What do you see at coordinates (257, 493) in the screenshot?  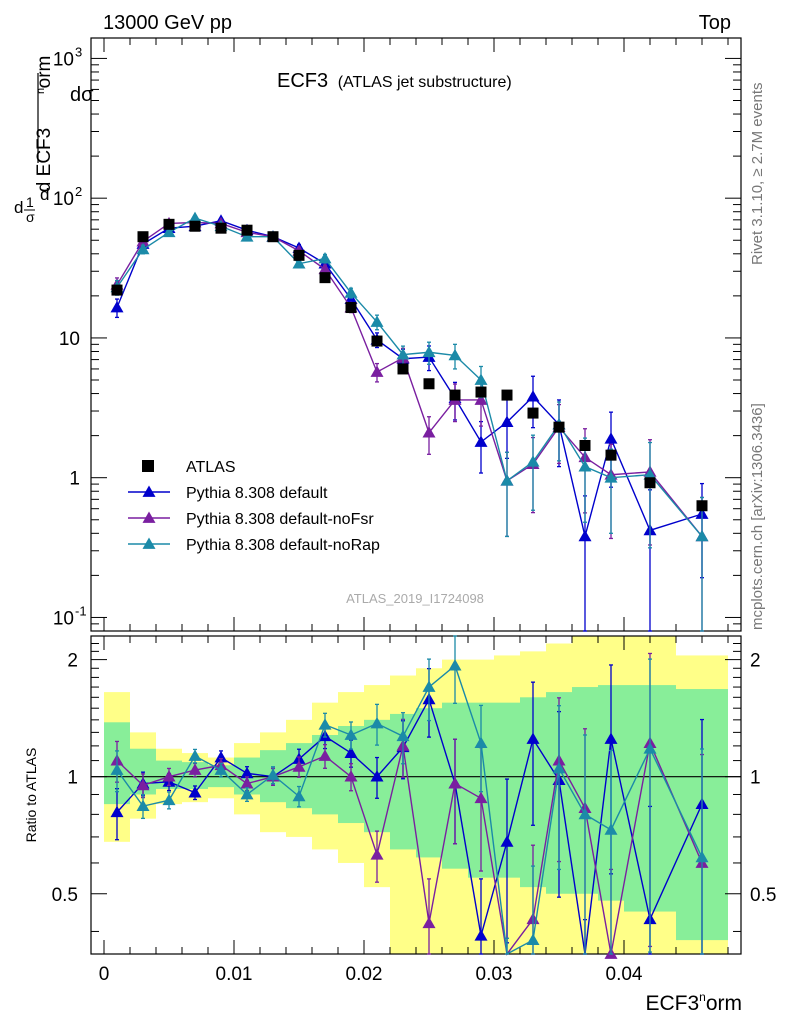 I see `legend-label: Pythia 8.308 default` at bounding box center [257, 493].